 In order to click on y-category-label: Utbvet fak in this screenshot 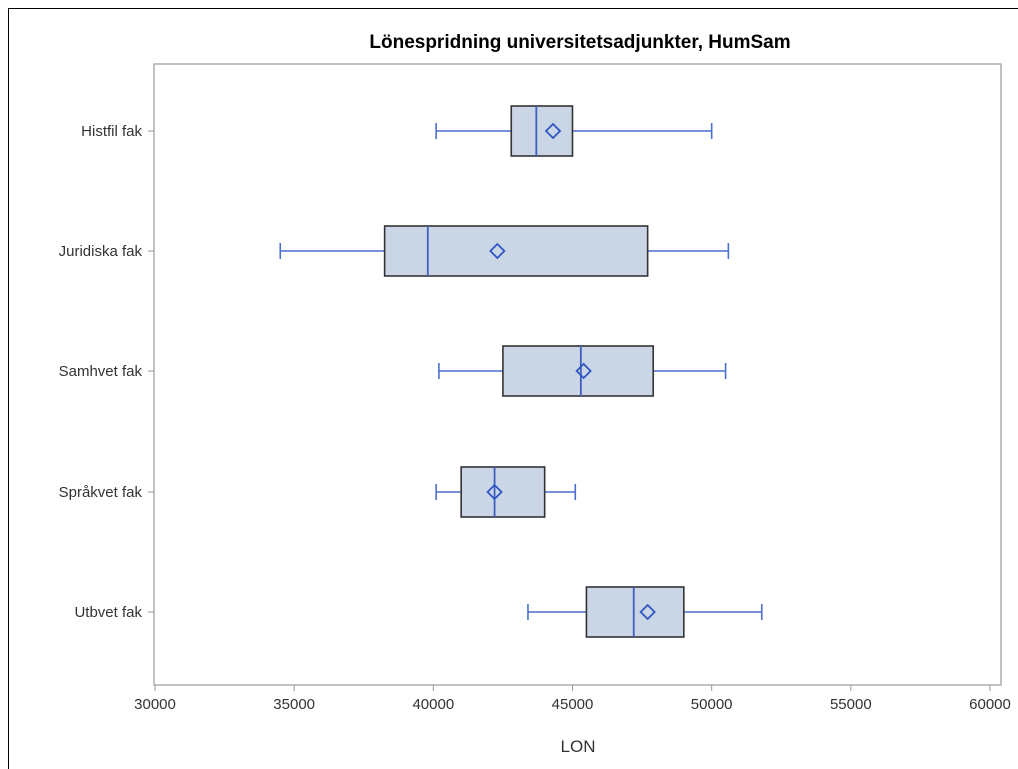, I will do `click(108, 612)`.